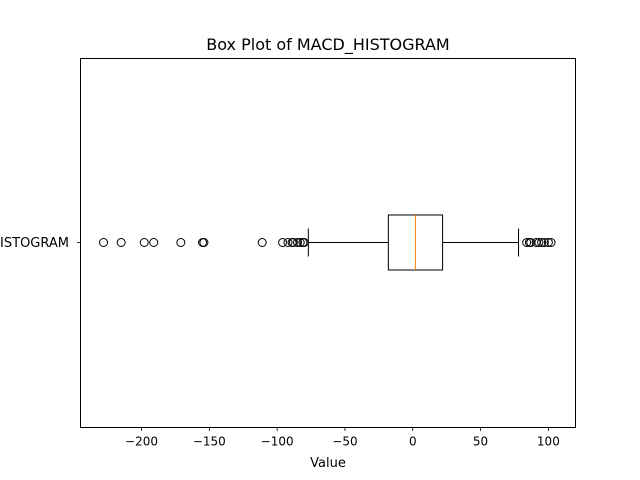 The image size is (640, 480). I want to click on x-tick-label: 100, so click(548, 442).